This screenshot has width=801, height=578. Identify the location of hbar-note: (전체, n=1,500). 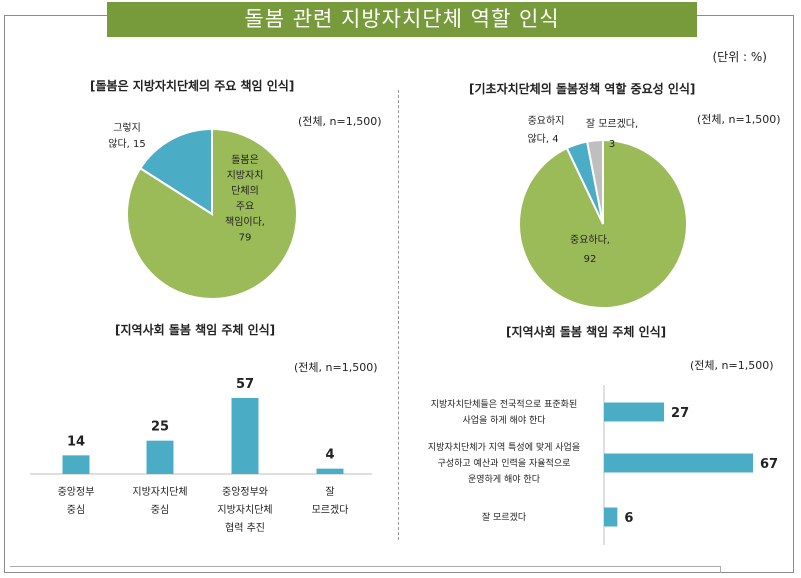
(732, 365).